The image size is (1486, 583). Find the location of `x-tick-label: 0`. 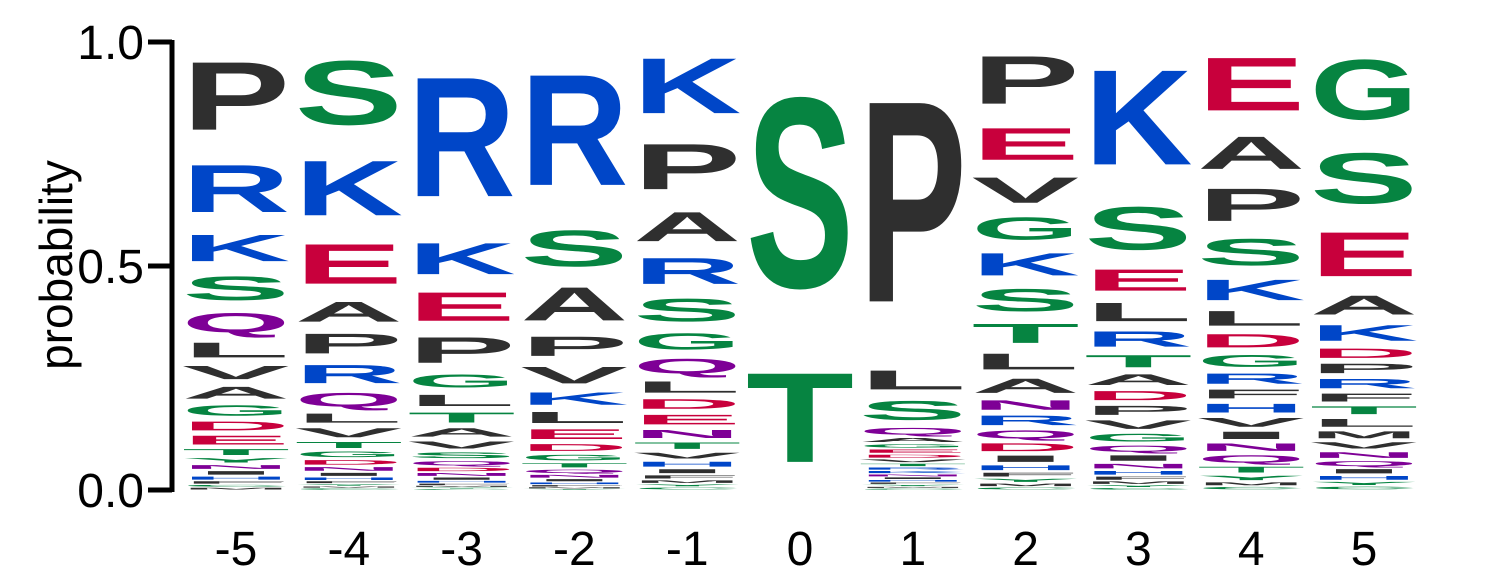

x-tick-label: 0 is located at coordinates (800, 549).